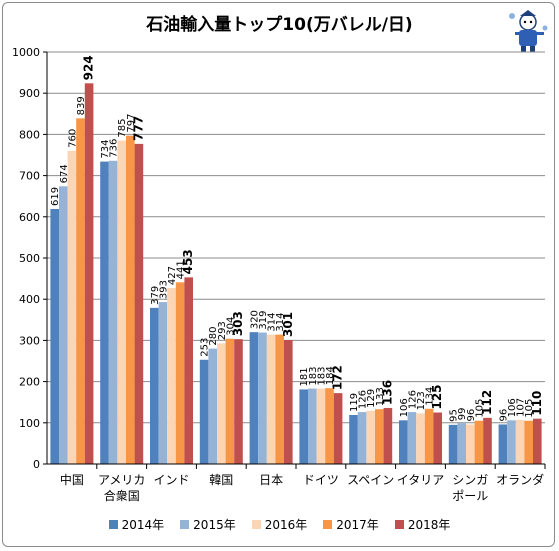 Image resolution: width=559 pixels, height=551 pixels. I want to click on data-label: 785, so click(122, 127).